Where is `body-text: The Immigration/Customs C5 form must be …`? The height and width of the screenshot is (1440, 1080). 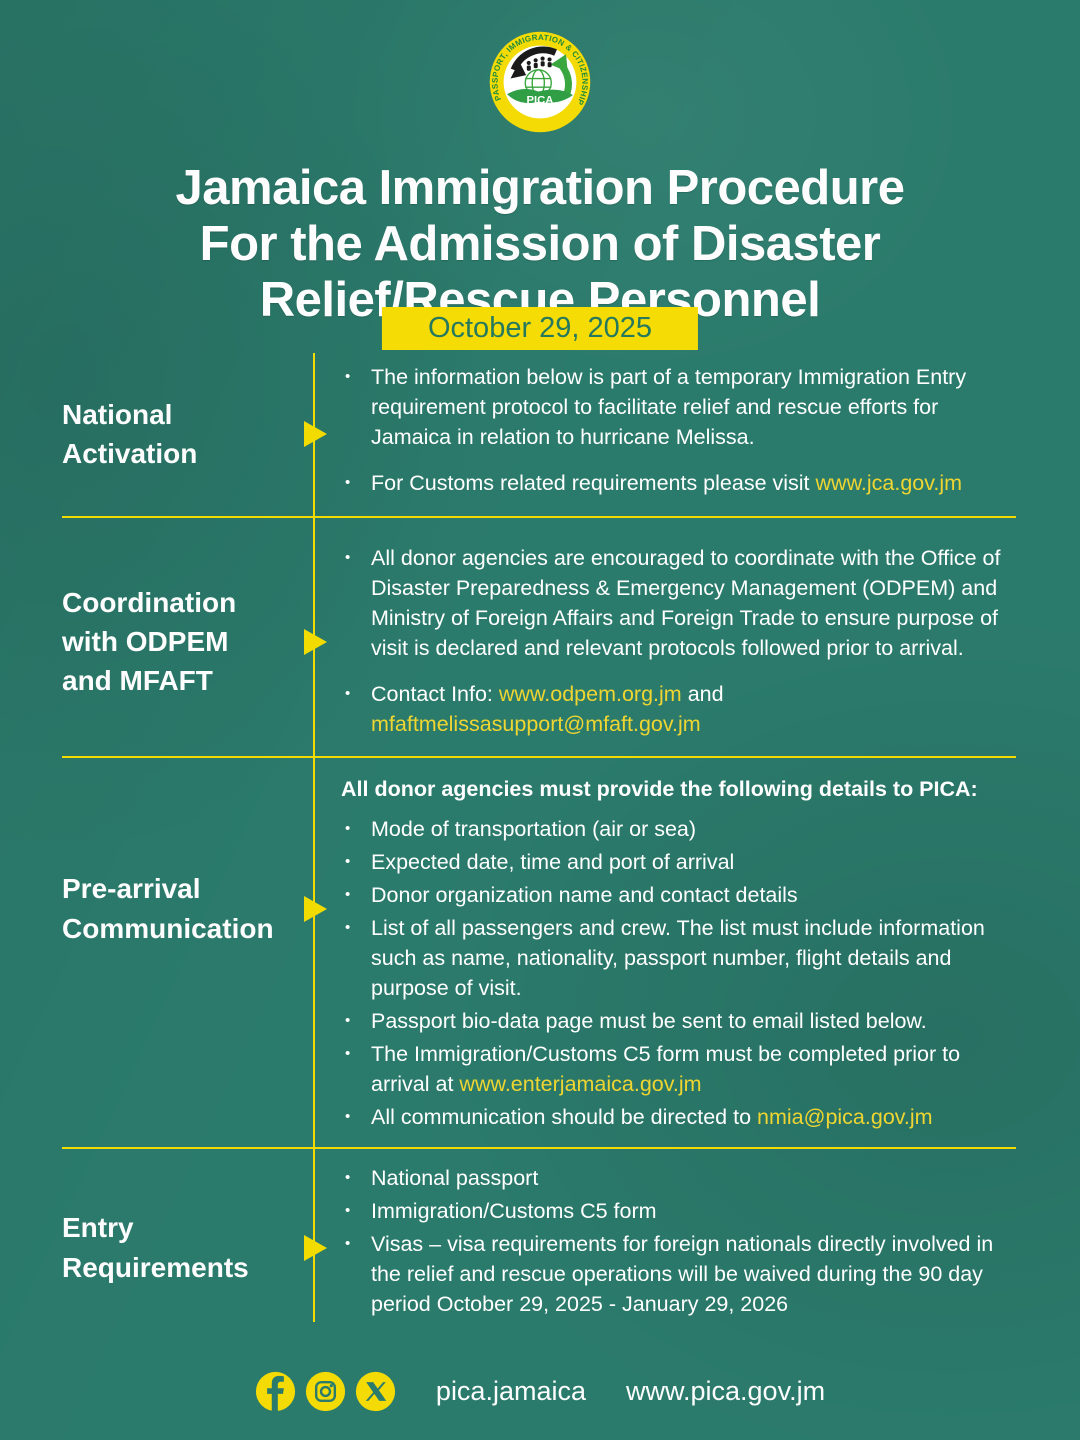 body-text: The Immigration/Customs C5 form must be … is located at coordinates (666, 1069).